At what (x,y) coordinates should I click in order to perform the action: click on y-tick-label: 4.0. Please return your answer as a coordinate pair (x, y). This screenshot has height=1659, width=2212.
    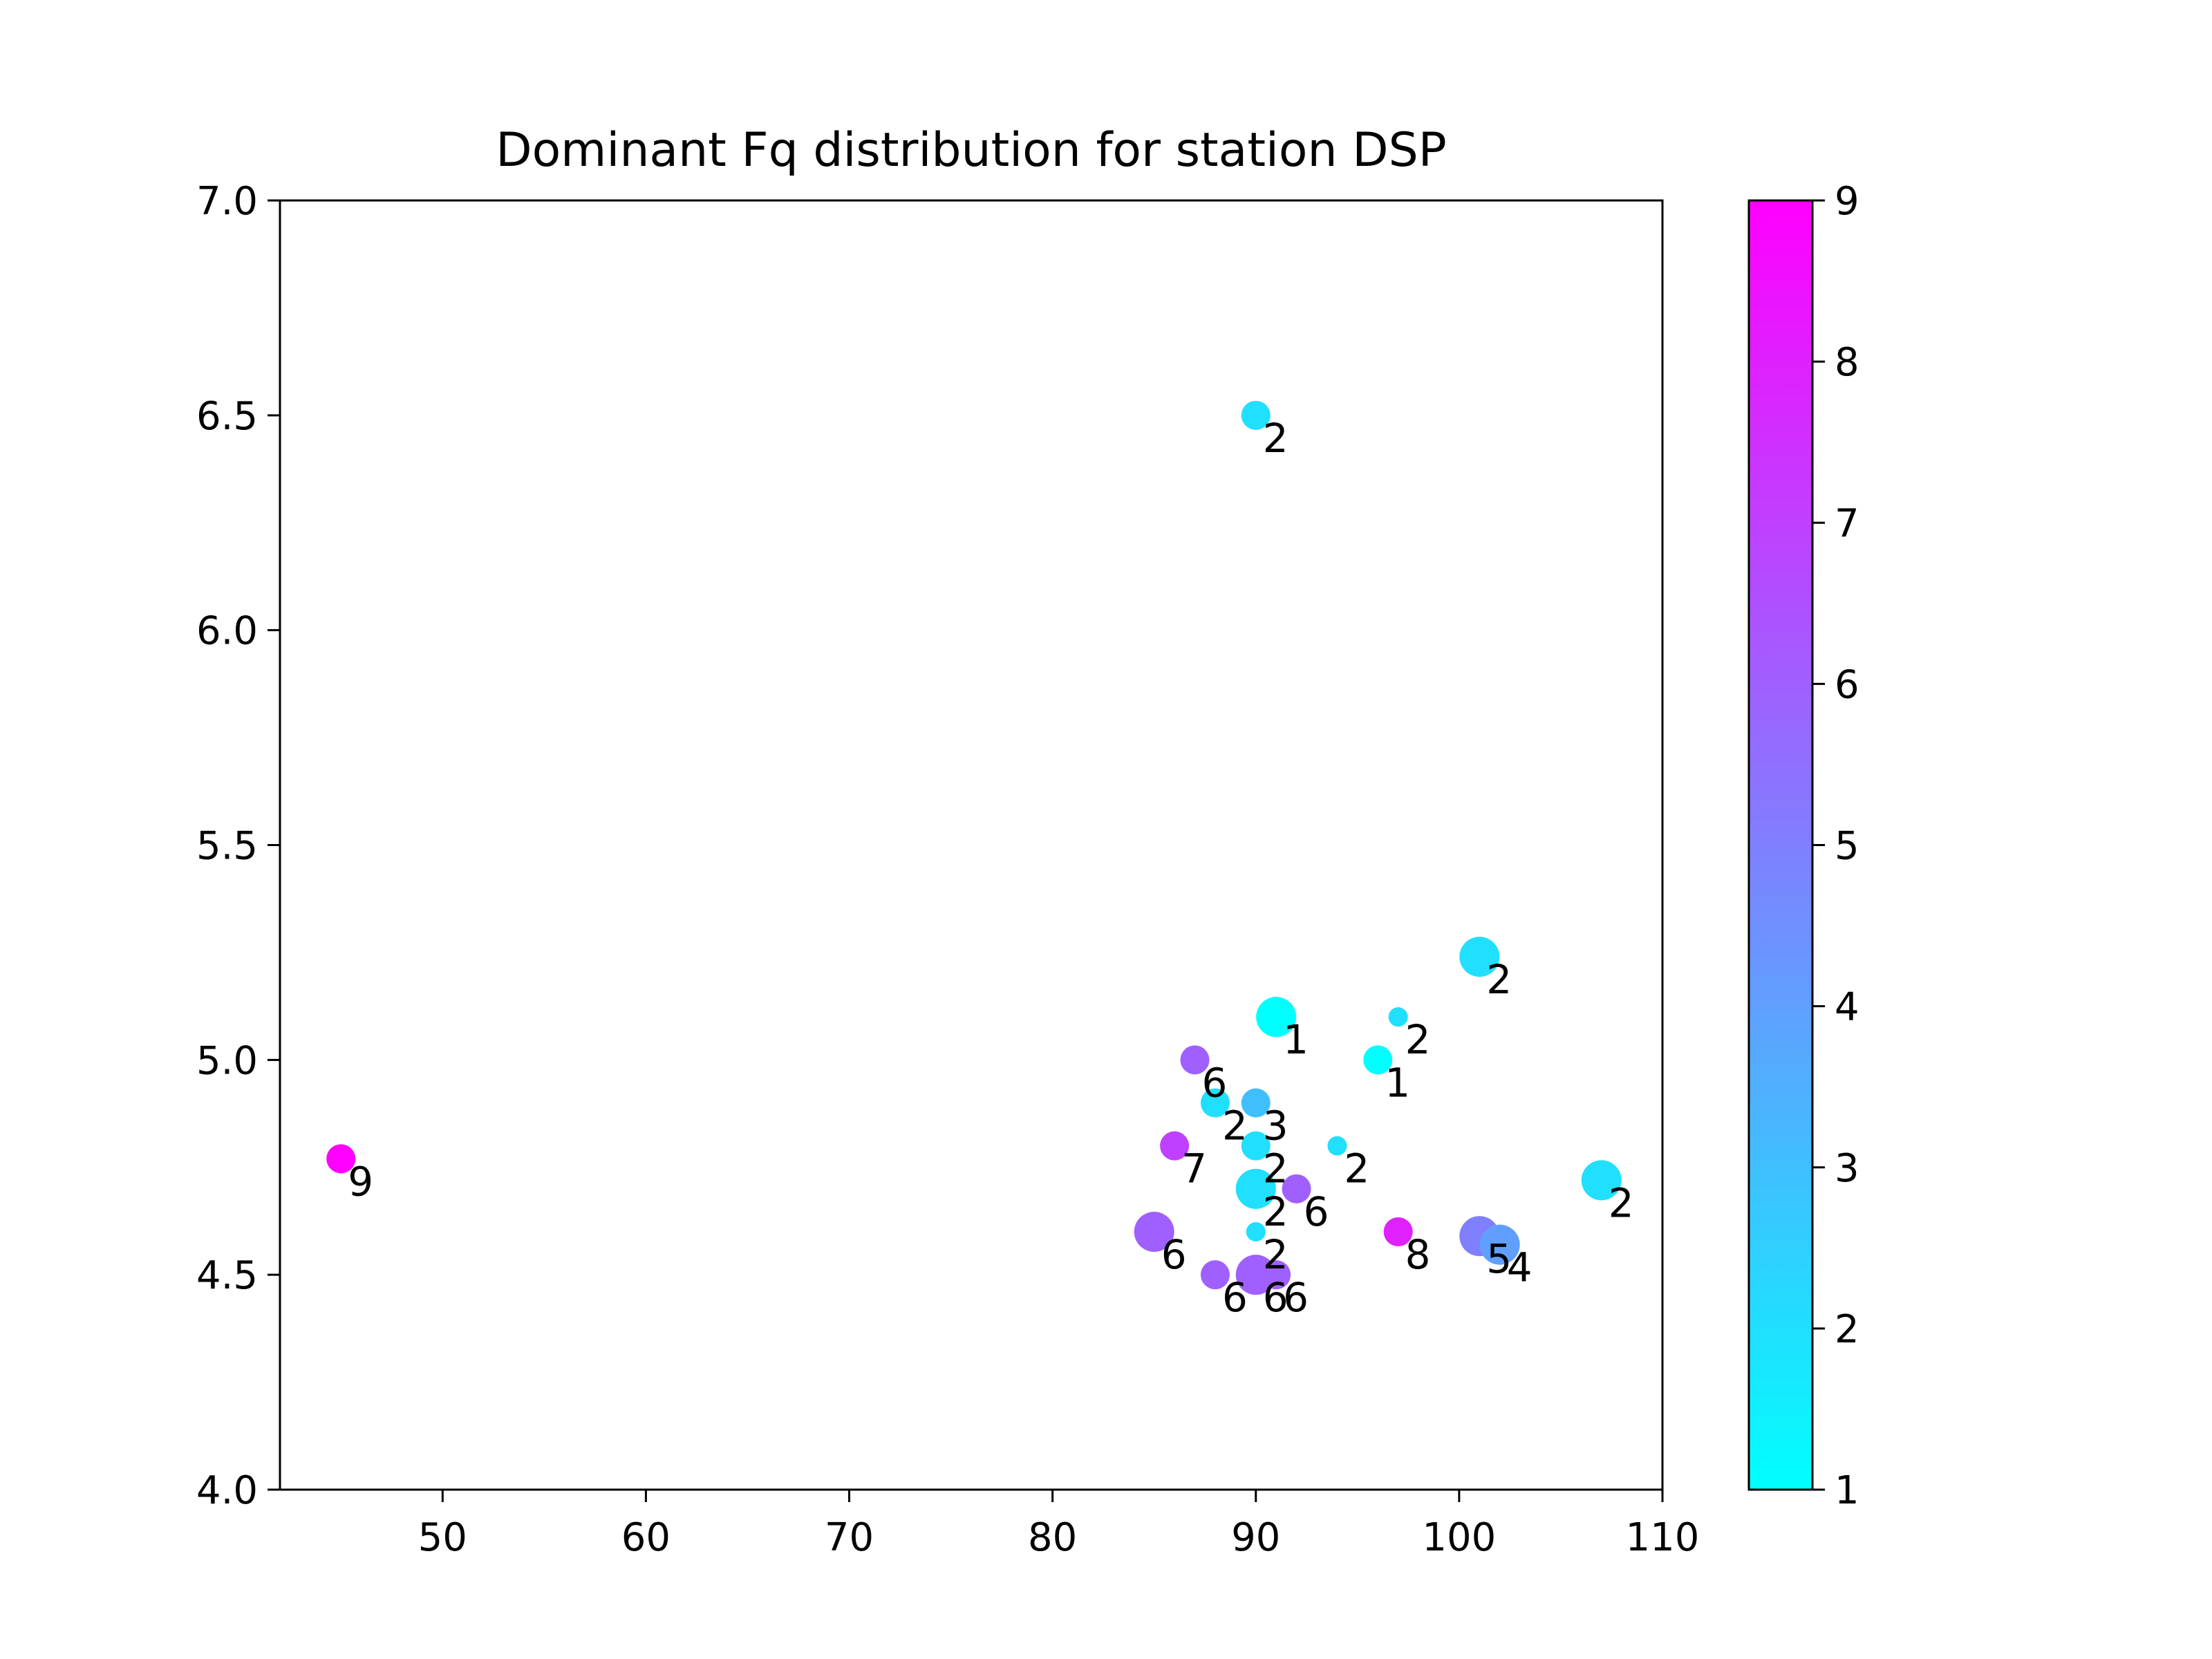
    Looking at the image, I should click on (227, 1490).